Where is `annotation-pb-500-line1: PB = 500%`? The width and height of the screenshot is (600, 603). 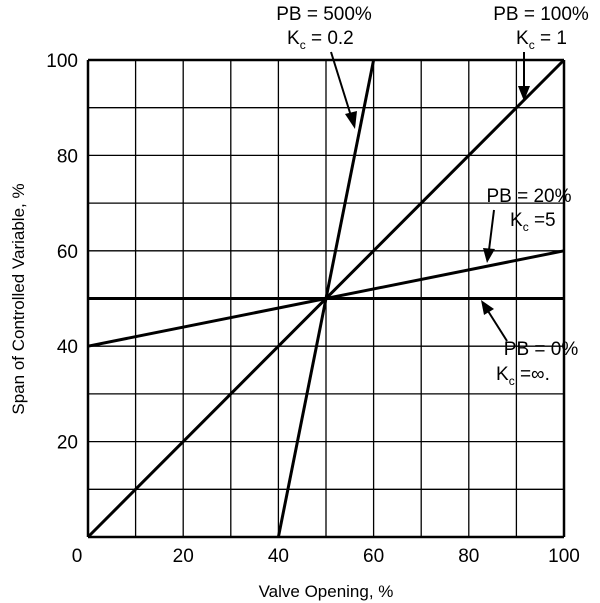
annotation-pb-500-line1: PB = 500% is located at coordinates (324, 14).